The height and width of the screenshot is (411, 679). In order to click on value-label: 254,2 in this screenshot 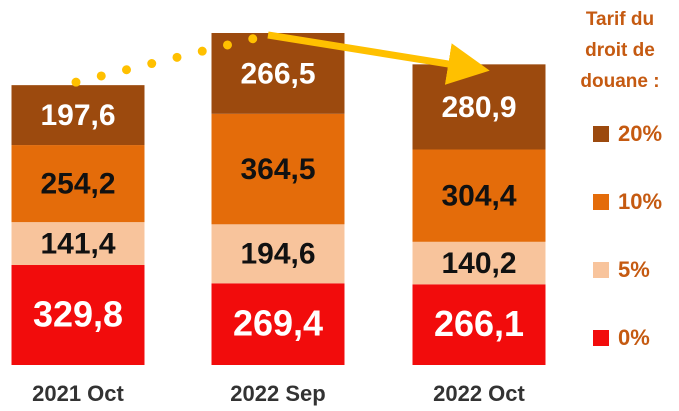, I will do `click(77, 184)`.